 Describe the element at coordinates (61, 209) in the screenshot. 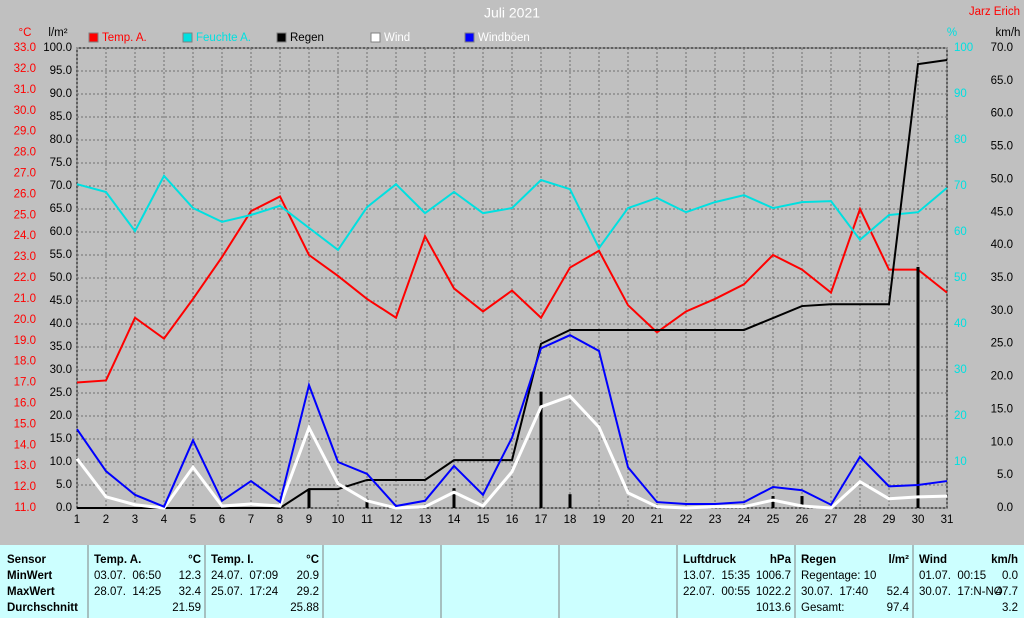

I see `y-tick-label: 65.0` at that location.